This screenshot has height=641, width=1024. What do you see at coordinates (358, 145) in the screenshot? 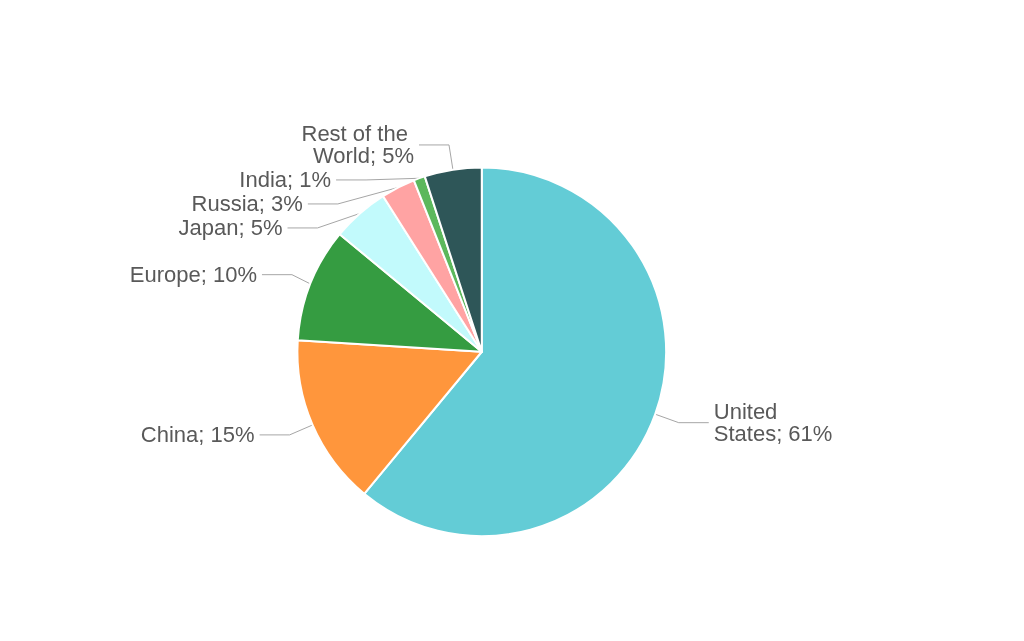
I see `slice-label: Rest of the World; 5%` at bounding box center [358, 145].